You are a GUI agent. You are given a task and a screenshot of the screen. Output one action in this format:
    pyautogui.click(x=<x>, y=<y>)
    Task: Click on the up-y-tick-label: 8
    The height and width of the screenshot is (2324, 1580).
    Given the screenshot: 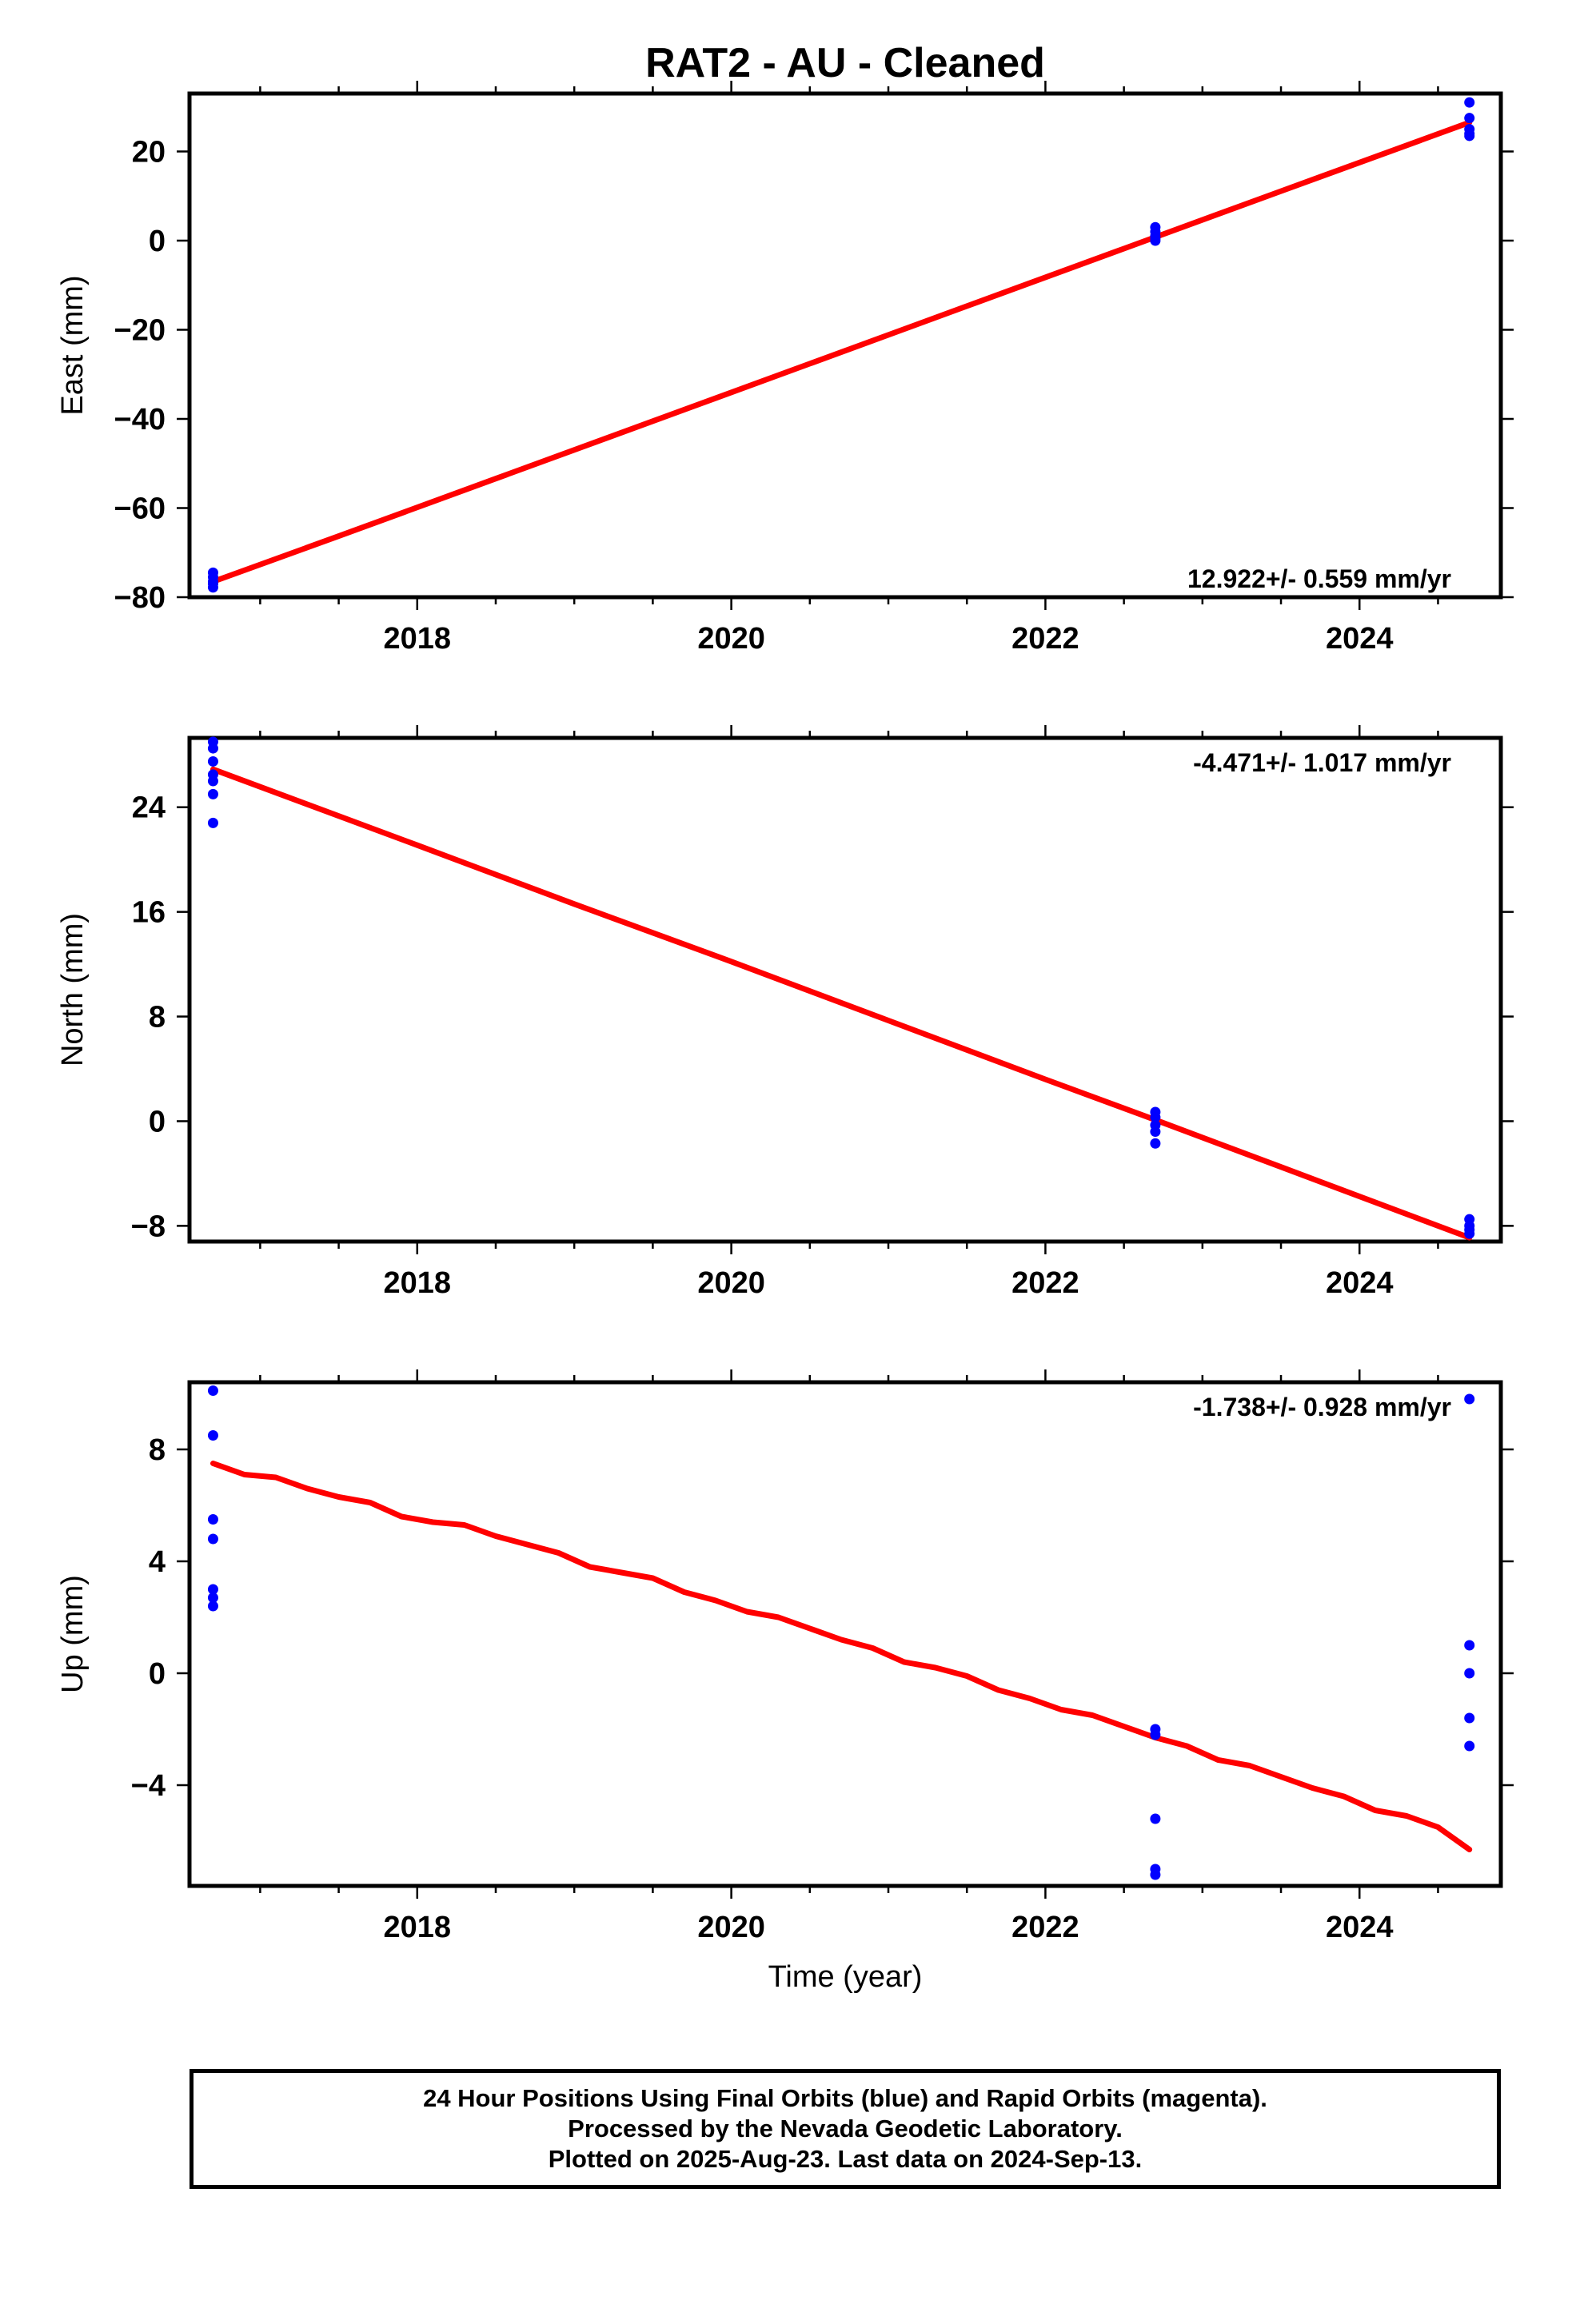 What is the action you would take?
    pyautogui.click(x=157, y=1450)
    